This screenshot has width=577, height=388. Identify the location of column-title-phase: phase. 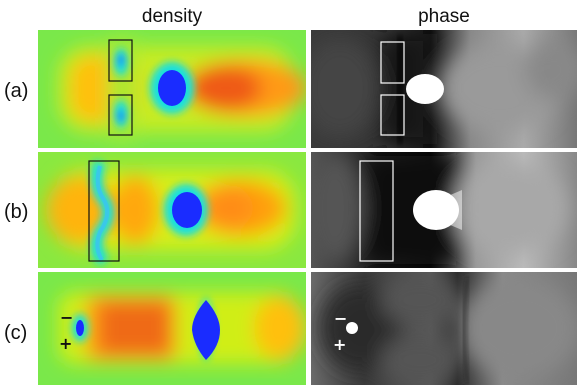
(444, 16).